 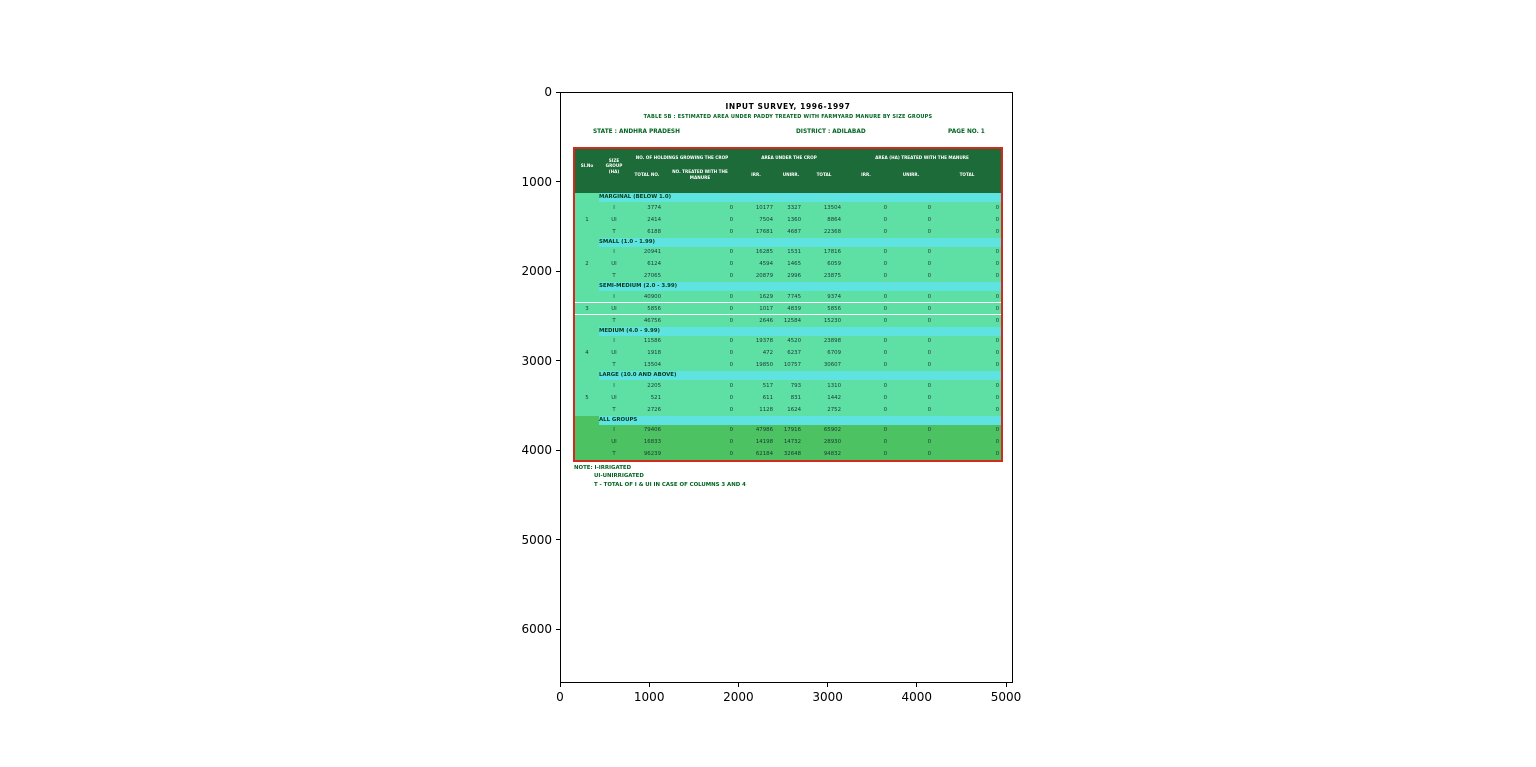 What do you see at coordinates (614, 166) in the screenshot?
I see `header-size-group: SIZE GROUP (HA)` at bounding box center [614, 166].